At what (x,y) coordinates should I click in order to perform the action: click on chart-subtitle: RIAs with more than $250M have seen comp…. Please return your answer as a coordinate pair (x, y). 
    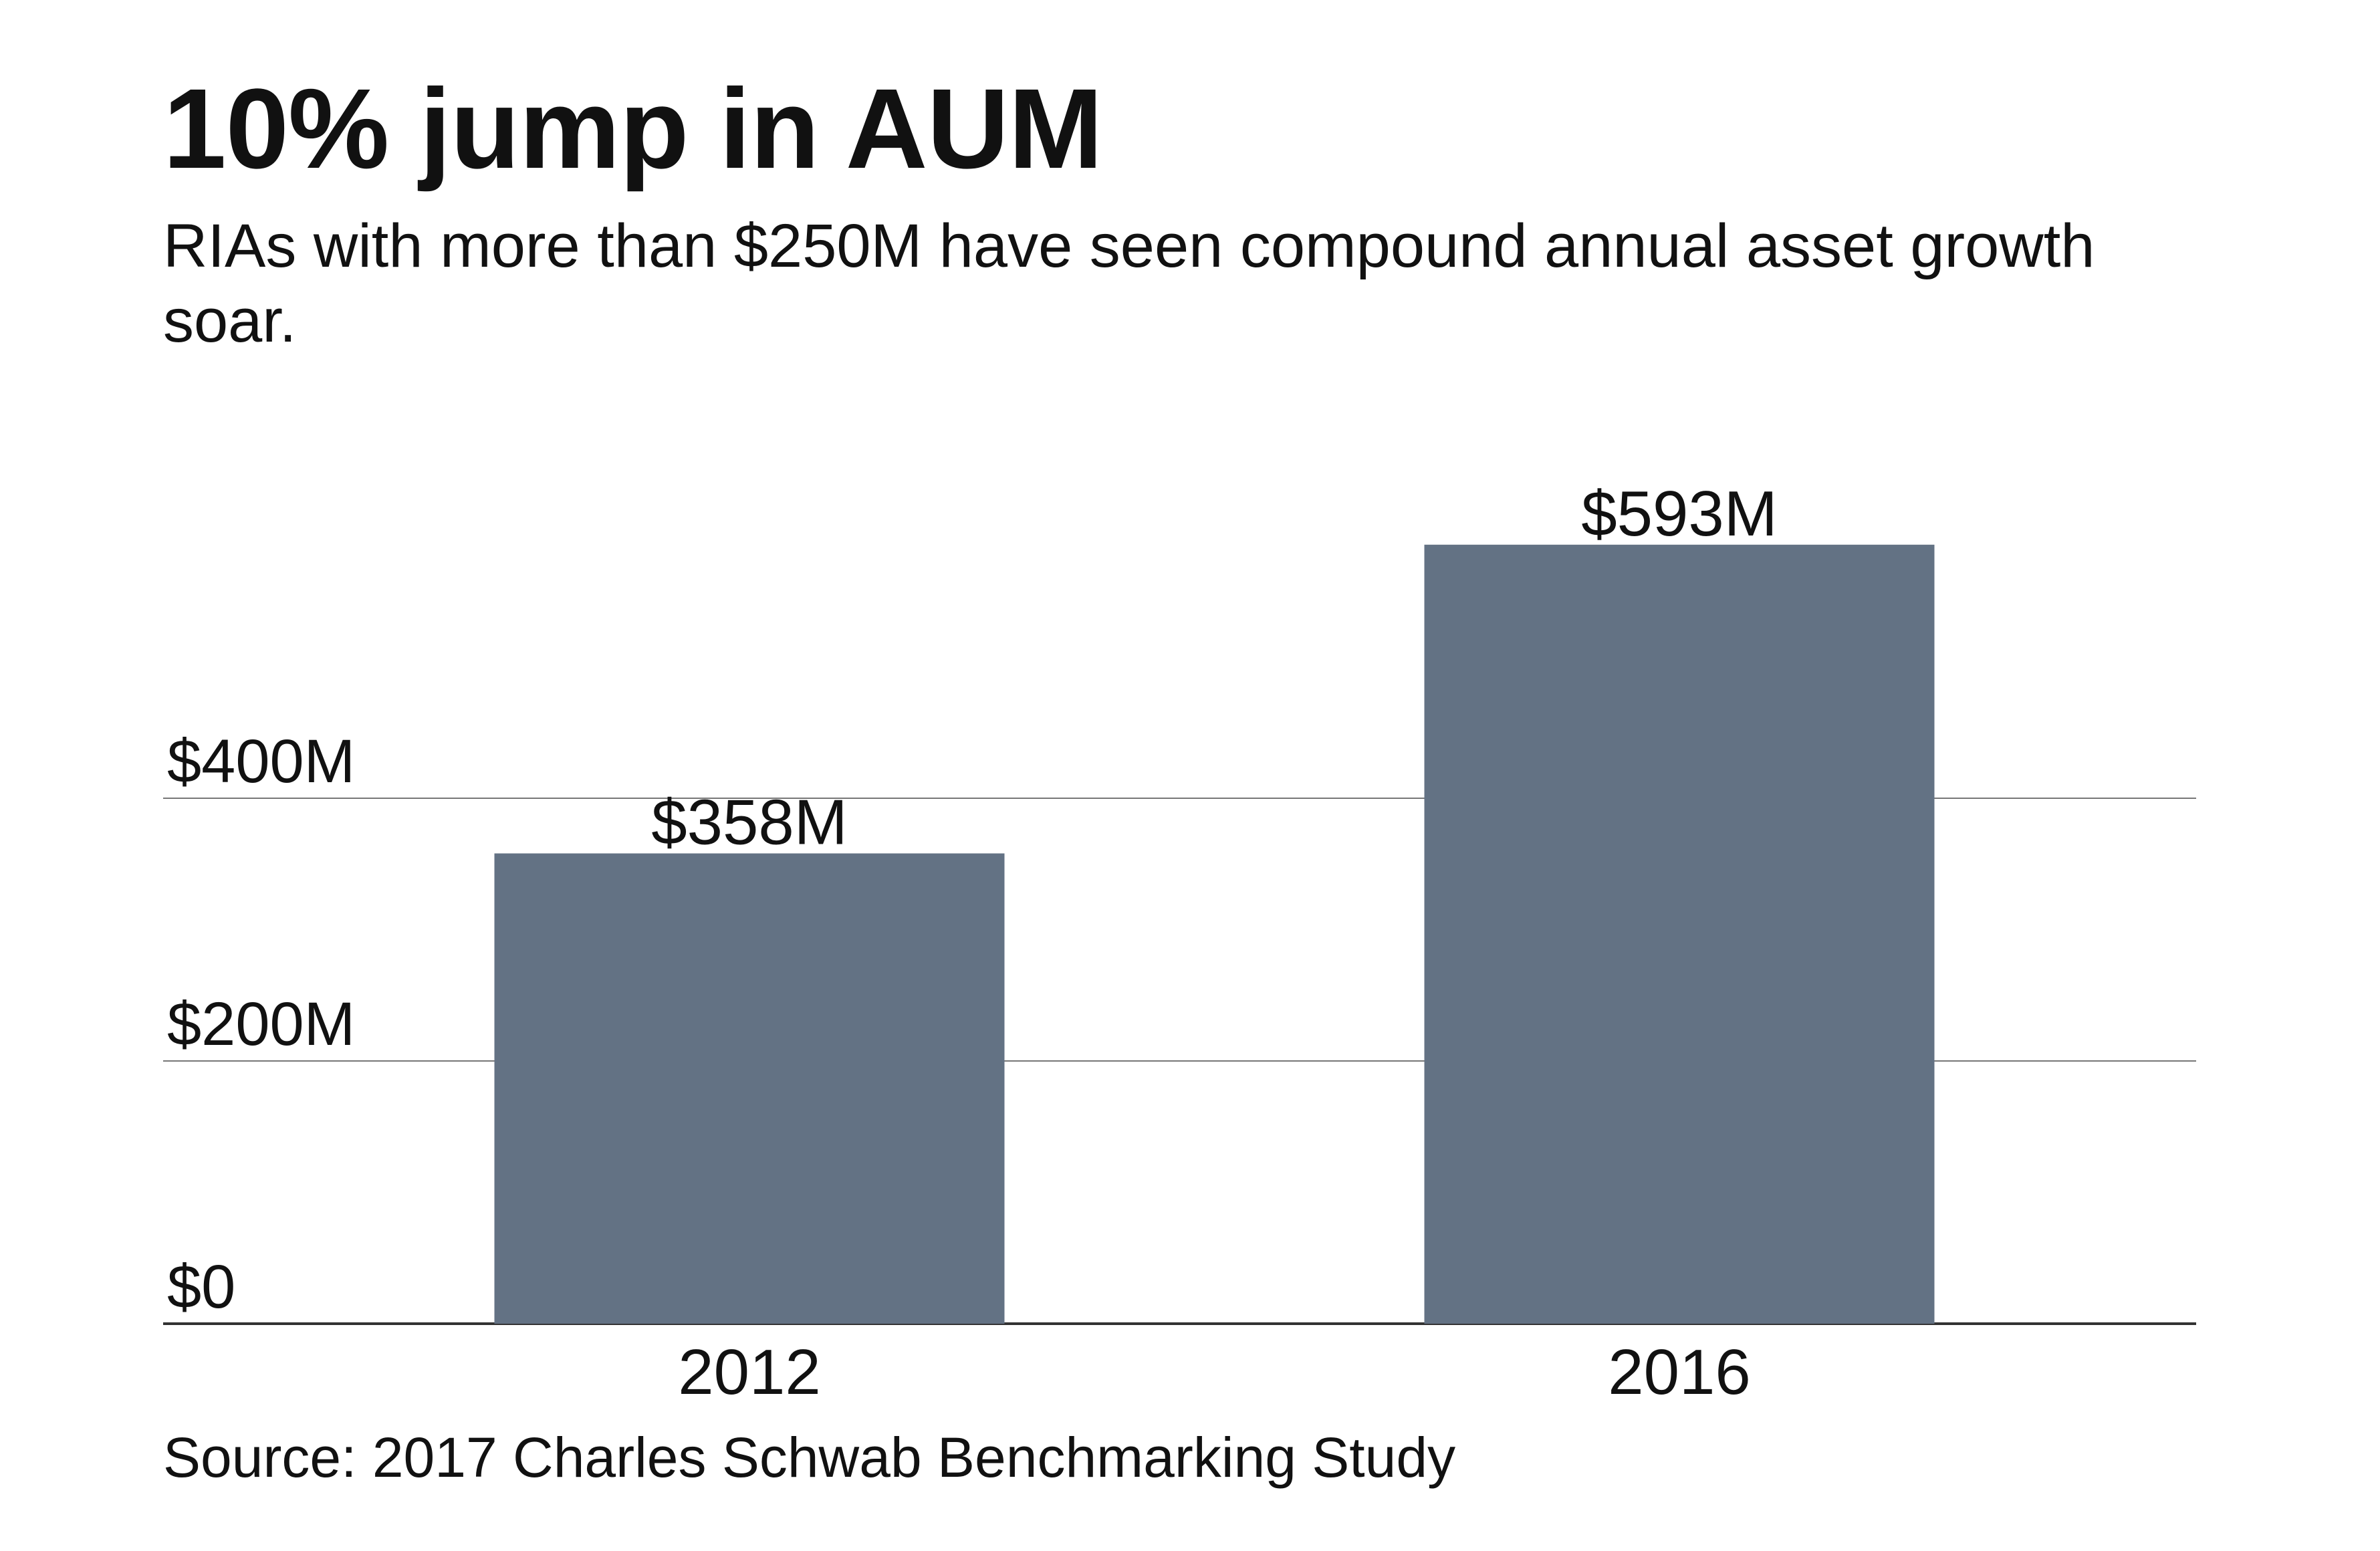
    Looking at the image, I should click on (1129, 283).